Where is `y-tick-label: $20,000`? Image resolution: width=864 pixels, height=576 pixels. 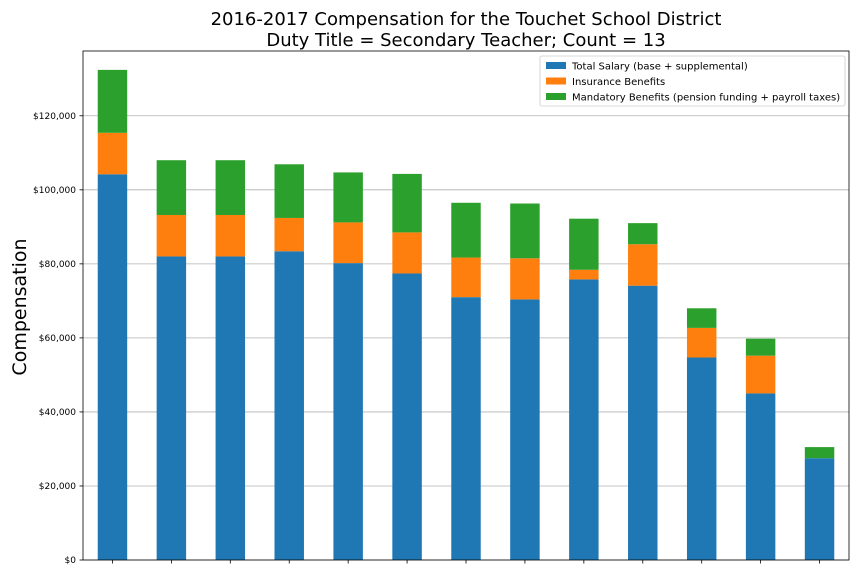
y-tick-label: $20,000 is located at coordinates (57, 487).